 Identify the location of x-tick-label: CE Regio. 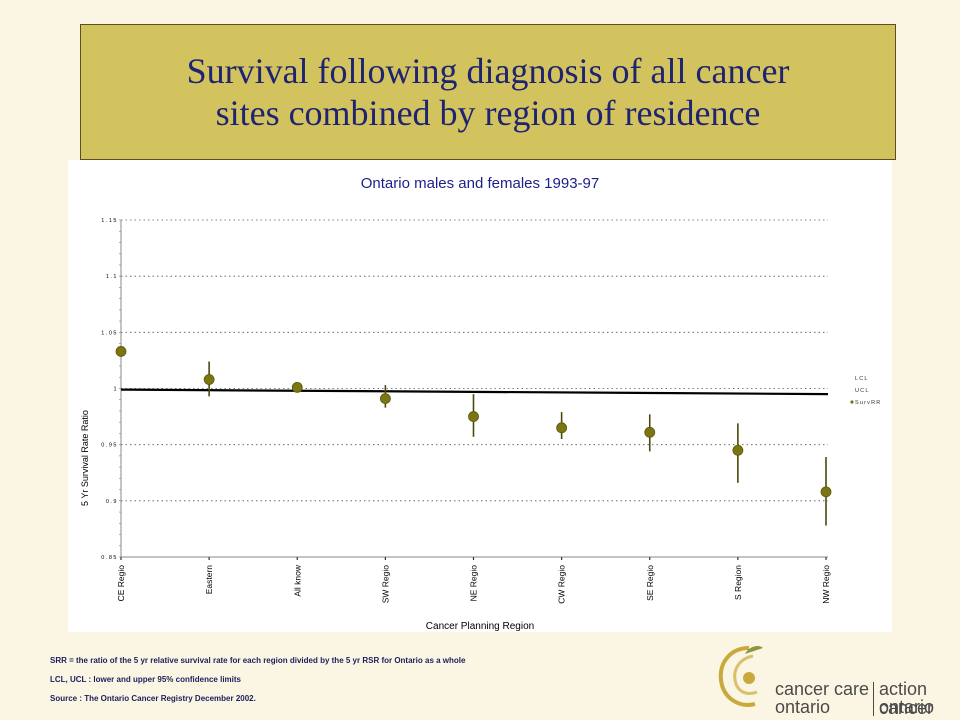
(121, 583).